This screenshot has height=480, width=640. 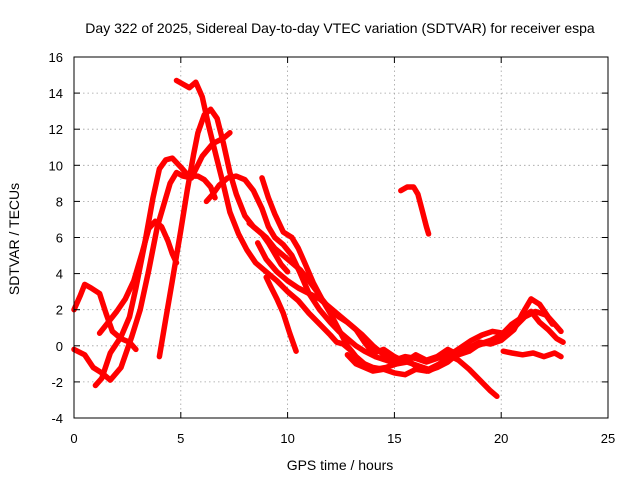 What do you see at coordinates (501, 438) in the screenshot?
I see `x-tick-label: 20` at bounding box center [501, 438].